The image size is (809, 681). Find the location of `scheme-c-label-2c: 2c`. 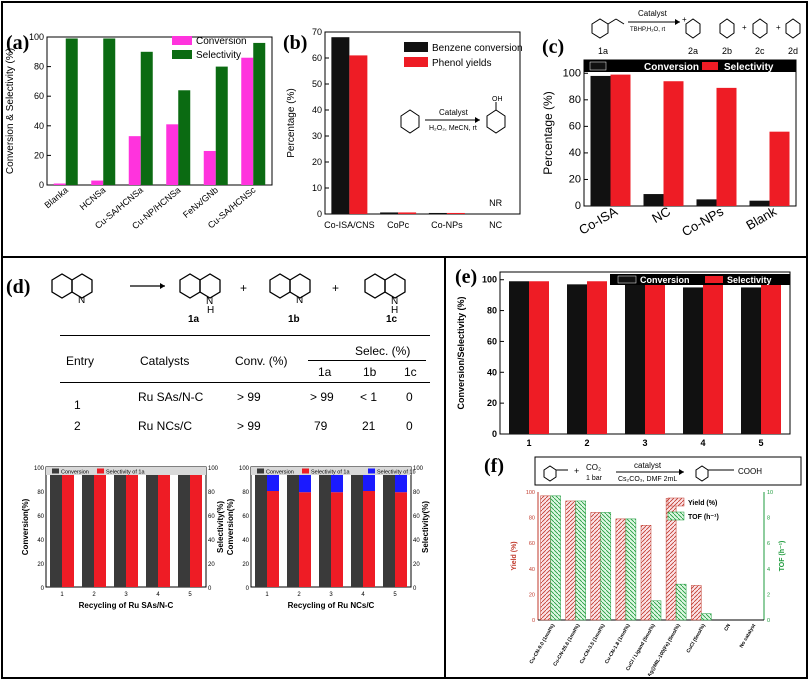

scheme-c-label-2c: 2c is located at coordinates (760, 51).